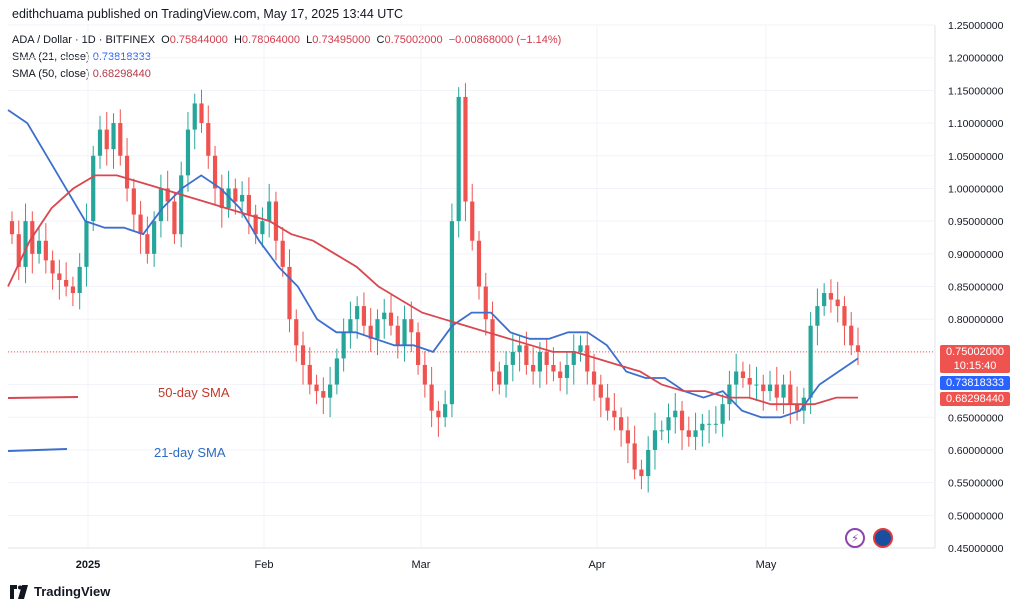  I want to click on open-value: 0.75844000, so click(198, 40).